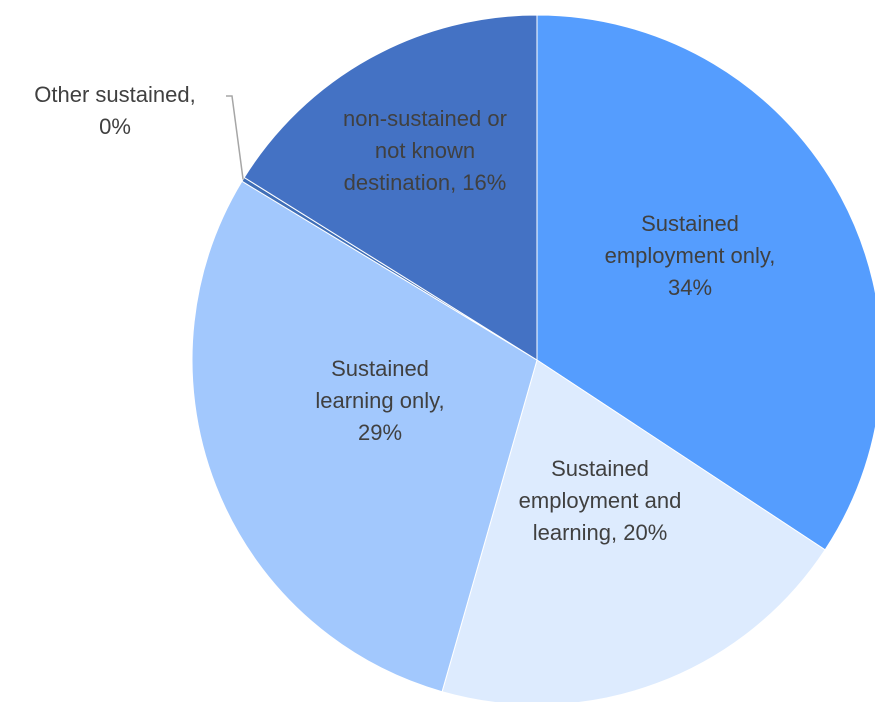  I want to click on data-label-line: non-sustained or, so click(425, 118).